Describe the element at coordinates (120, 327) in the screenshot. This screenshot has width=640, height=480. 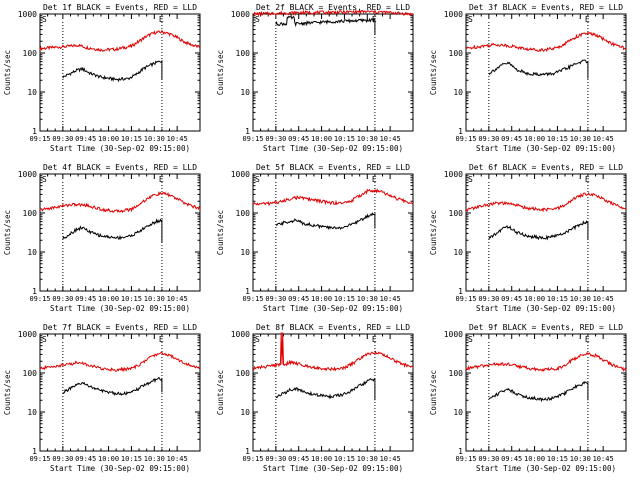
I see `chart-title: Det 7f BLACK = Events, RED = LLD` at that location.